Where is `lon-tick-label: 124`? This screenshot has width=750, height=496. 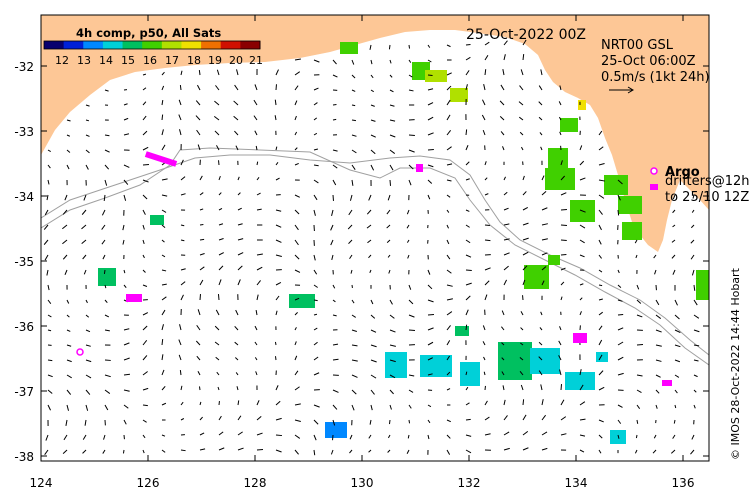
lon-tick-label: 124 is located at coordinates (41, 483).